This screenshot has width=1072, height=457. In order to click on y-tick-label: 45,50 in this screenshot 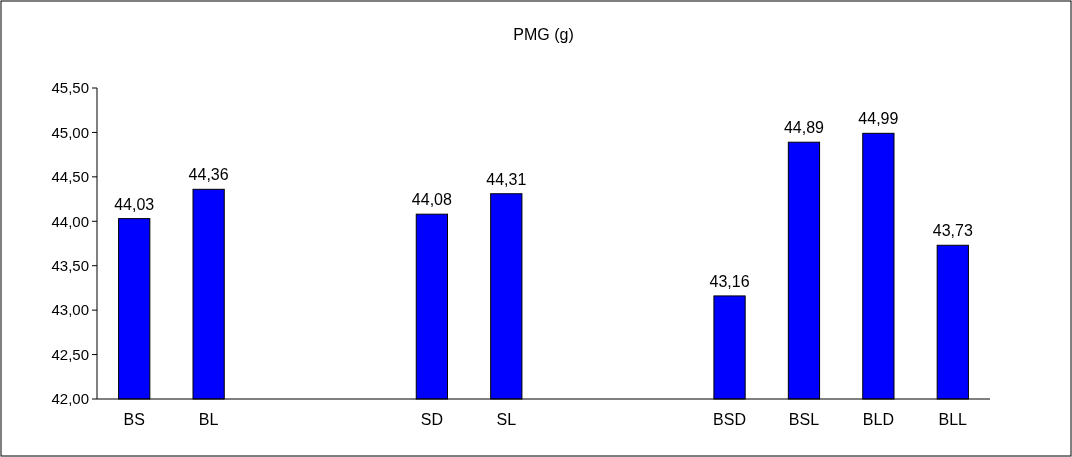, I will do `click(70, 88)`.